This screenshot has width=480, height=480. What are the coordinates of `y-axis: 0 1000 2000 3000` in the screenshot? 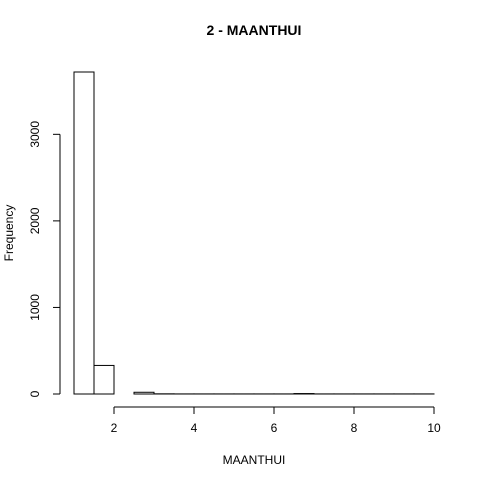 It's located at (44, 259).